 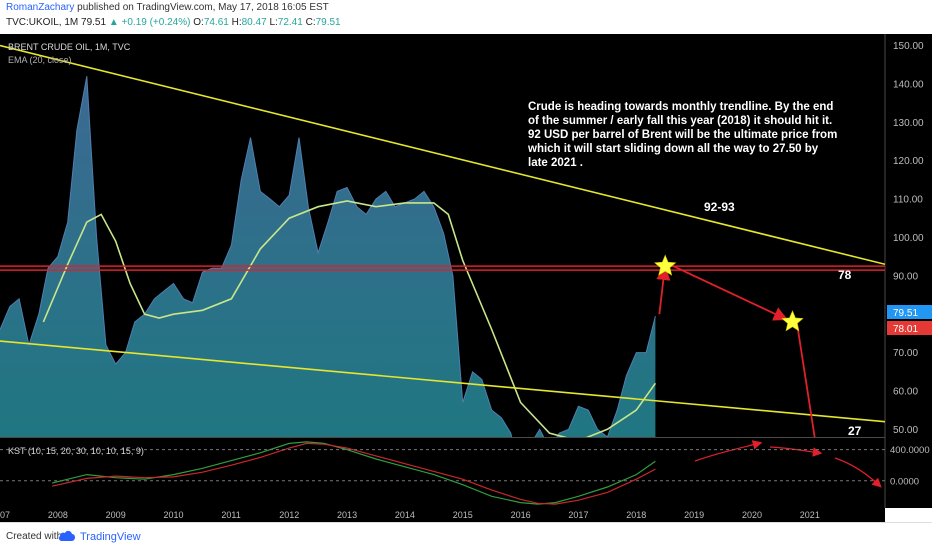 I want to click on time-tick-2009: 2009, so click(x=116, y=515).